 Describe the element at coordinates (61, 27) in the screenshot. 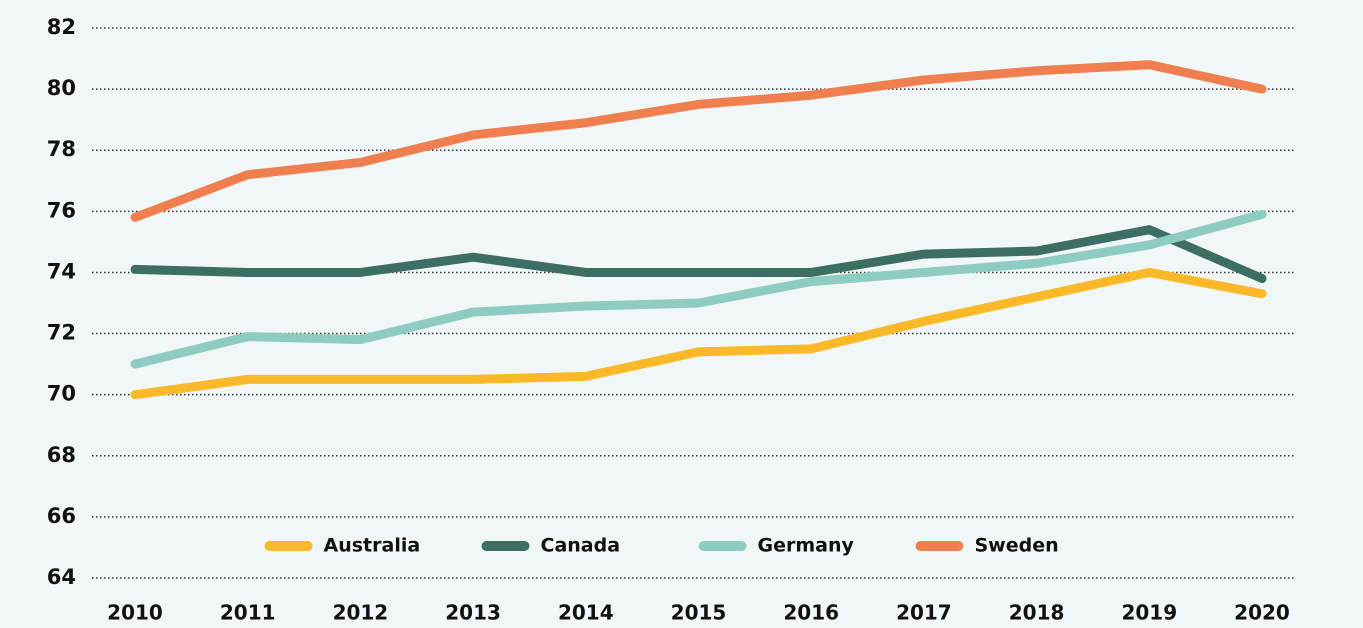

I see `y-tick-label: 82` at that location.